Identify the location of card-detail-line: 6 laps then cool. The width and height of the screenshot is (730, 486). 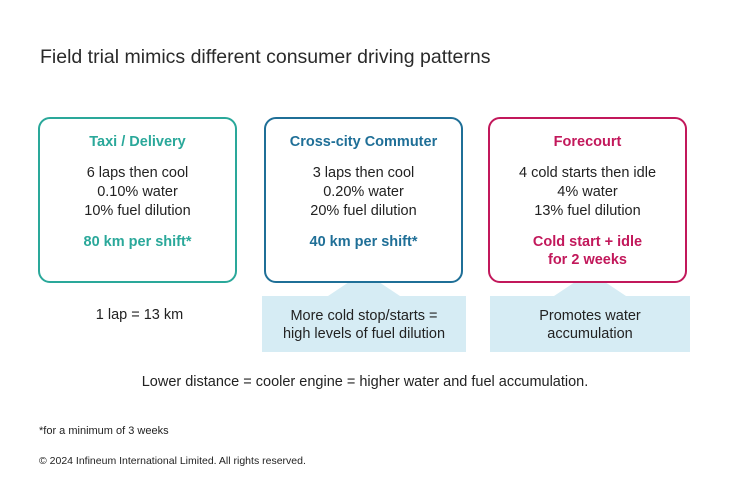
(137, 173).